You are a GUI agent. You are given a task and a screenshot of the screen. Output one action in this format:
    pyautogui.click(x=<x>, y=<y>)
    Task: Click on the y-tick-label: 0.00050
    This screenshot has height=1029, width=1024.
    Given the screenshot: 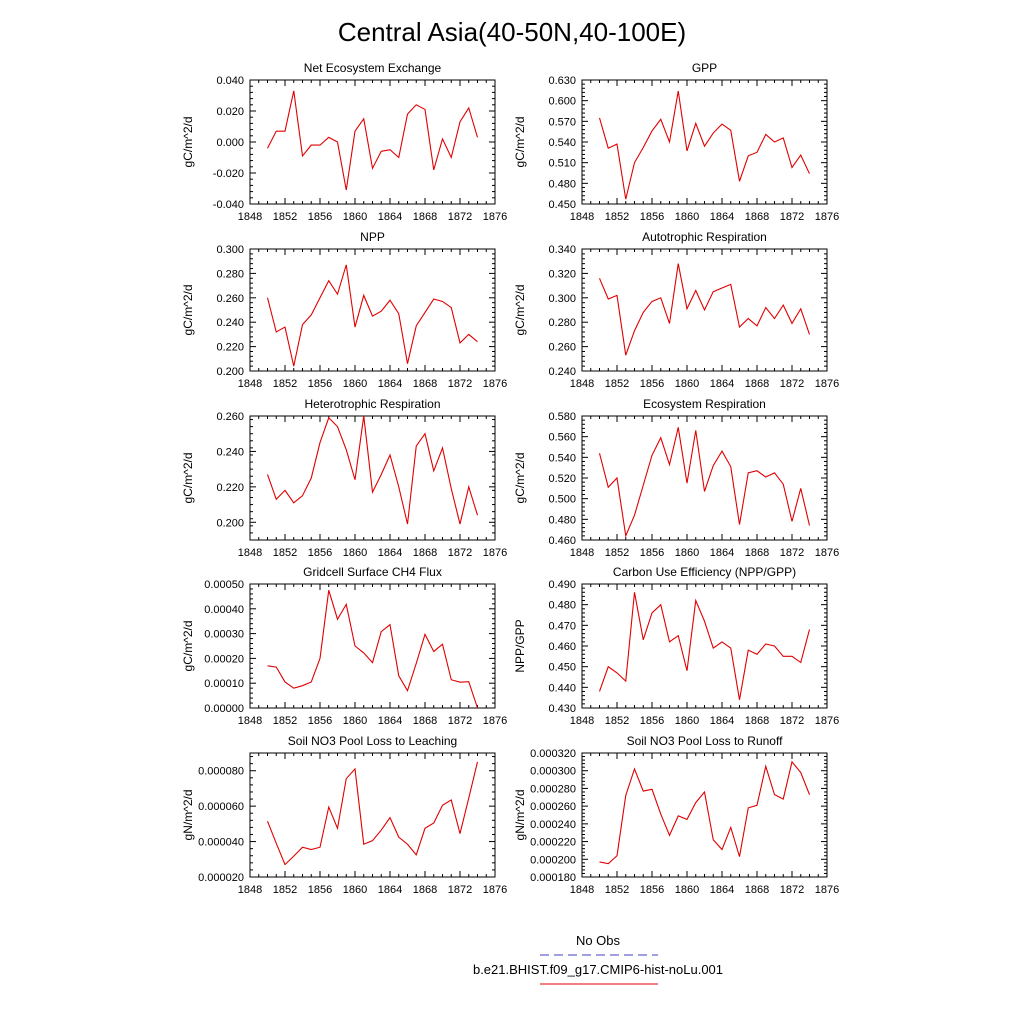 What is the action you would take?
    pyautogui.click(x=224, y=585)
    